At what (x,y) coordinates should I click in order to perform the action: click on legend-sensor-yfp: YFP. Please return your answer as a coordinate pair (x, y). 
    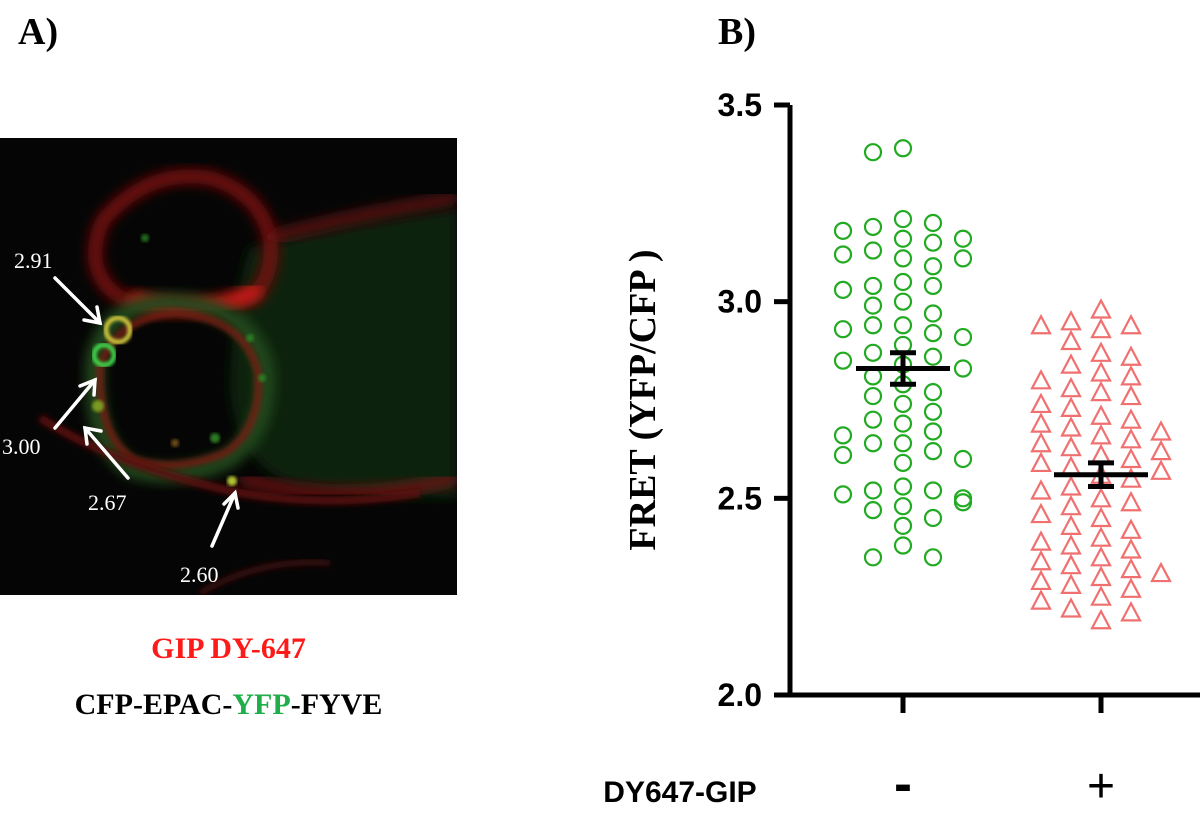
    Looking at the image, I should click on (261, 704).